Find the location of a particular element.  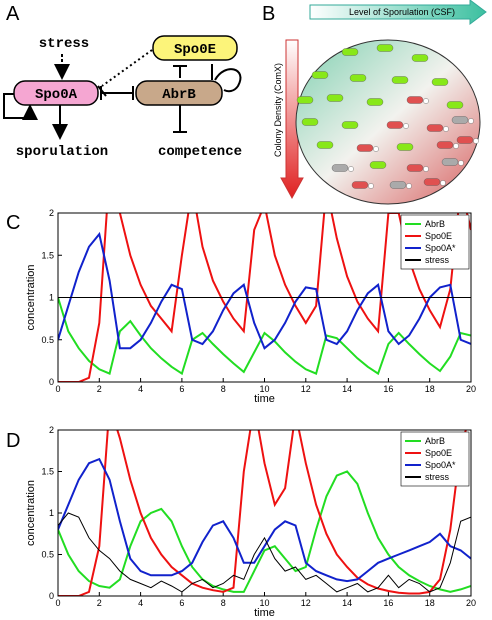

sporulation-arrow is located at coordinates (398, 12).